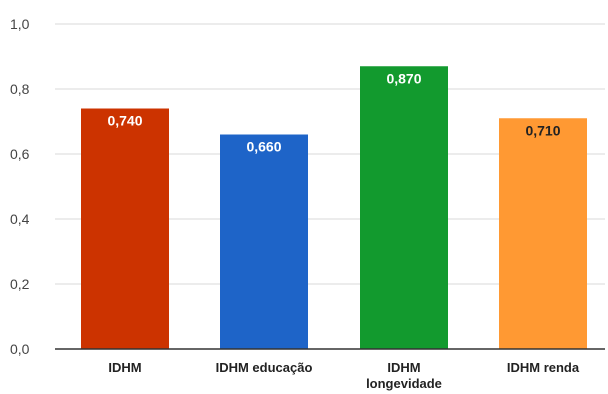  Describe the element at coordinates (20, 24) in the screenshot. I see `y-tick-label: 1,0` at that location.